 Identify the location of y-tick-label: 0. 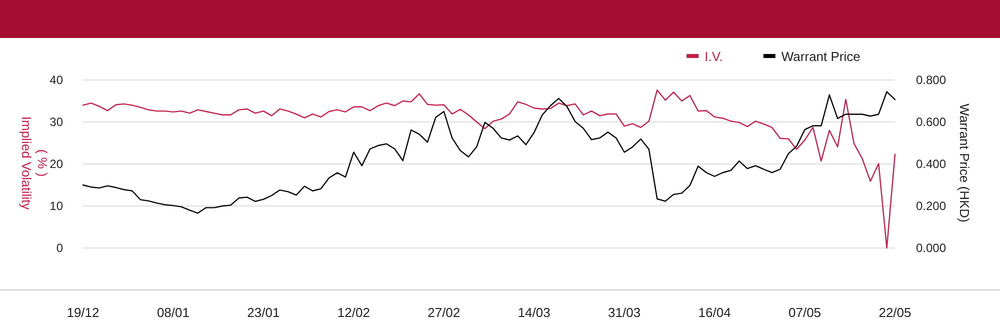
(60, 248).